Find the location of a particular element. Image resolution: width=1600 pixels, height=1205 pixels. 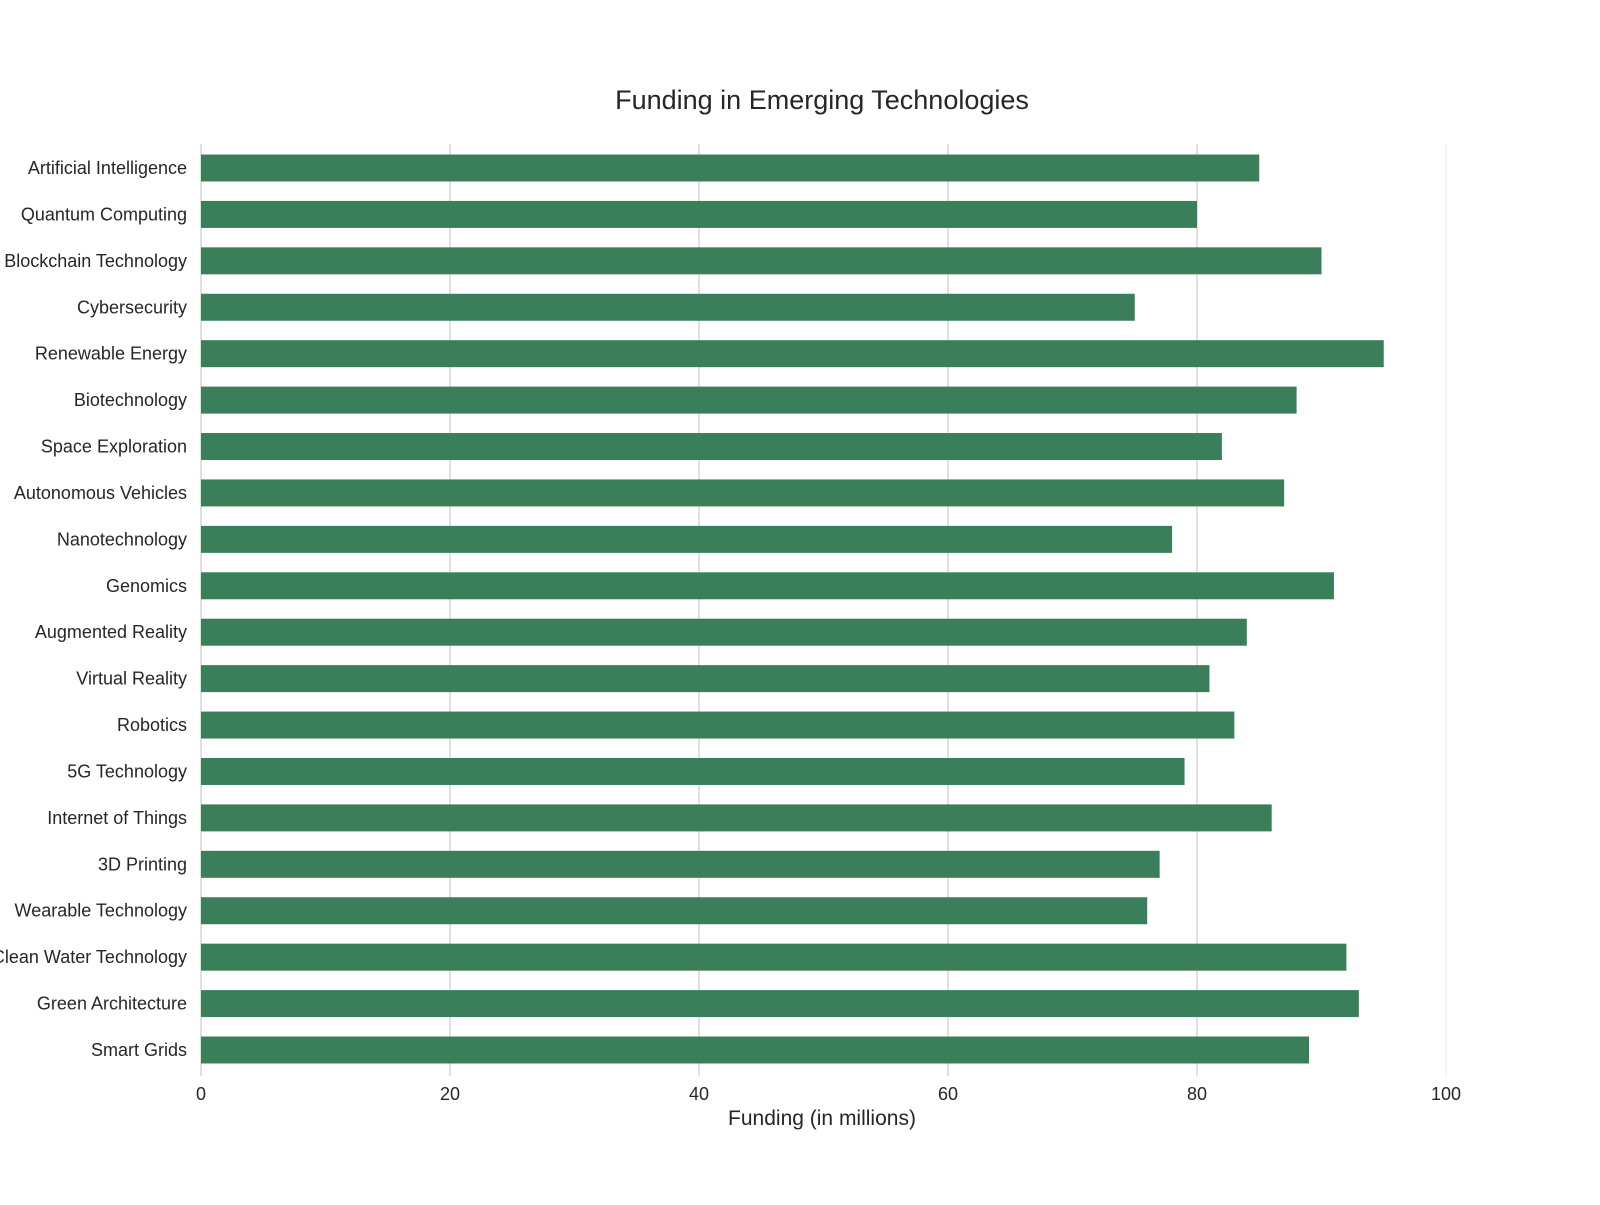

category-label: Space Exploration is located at coordinates (114, 447).